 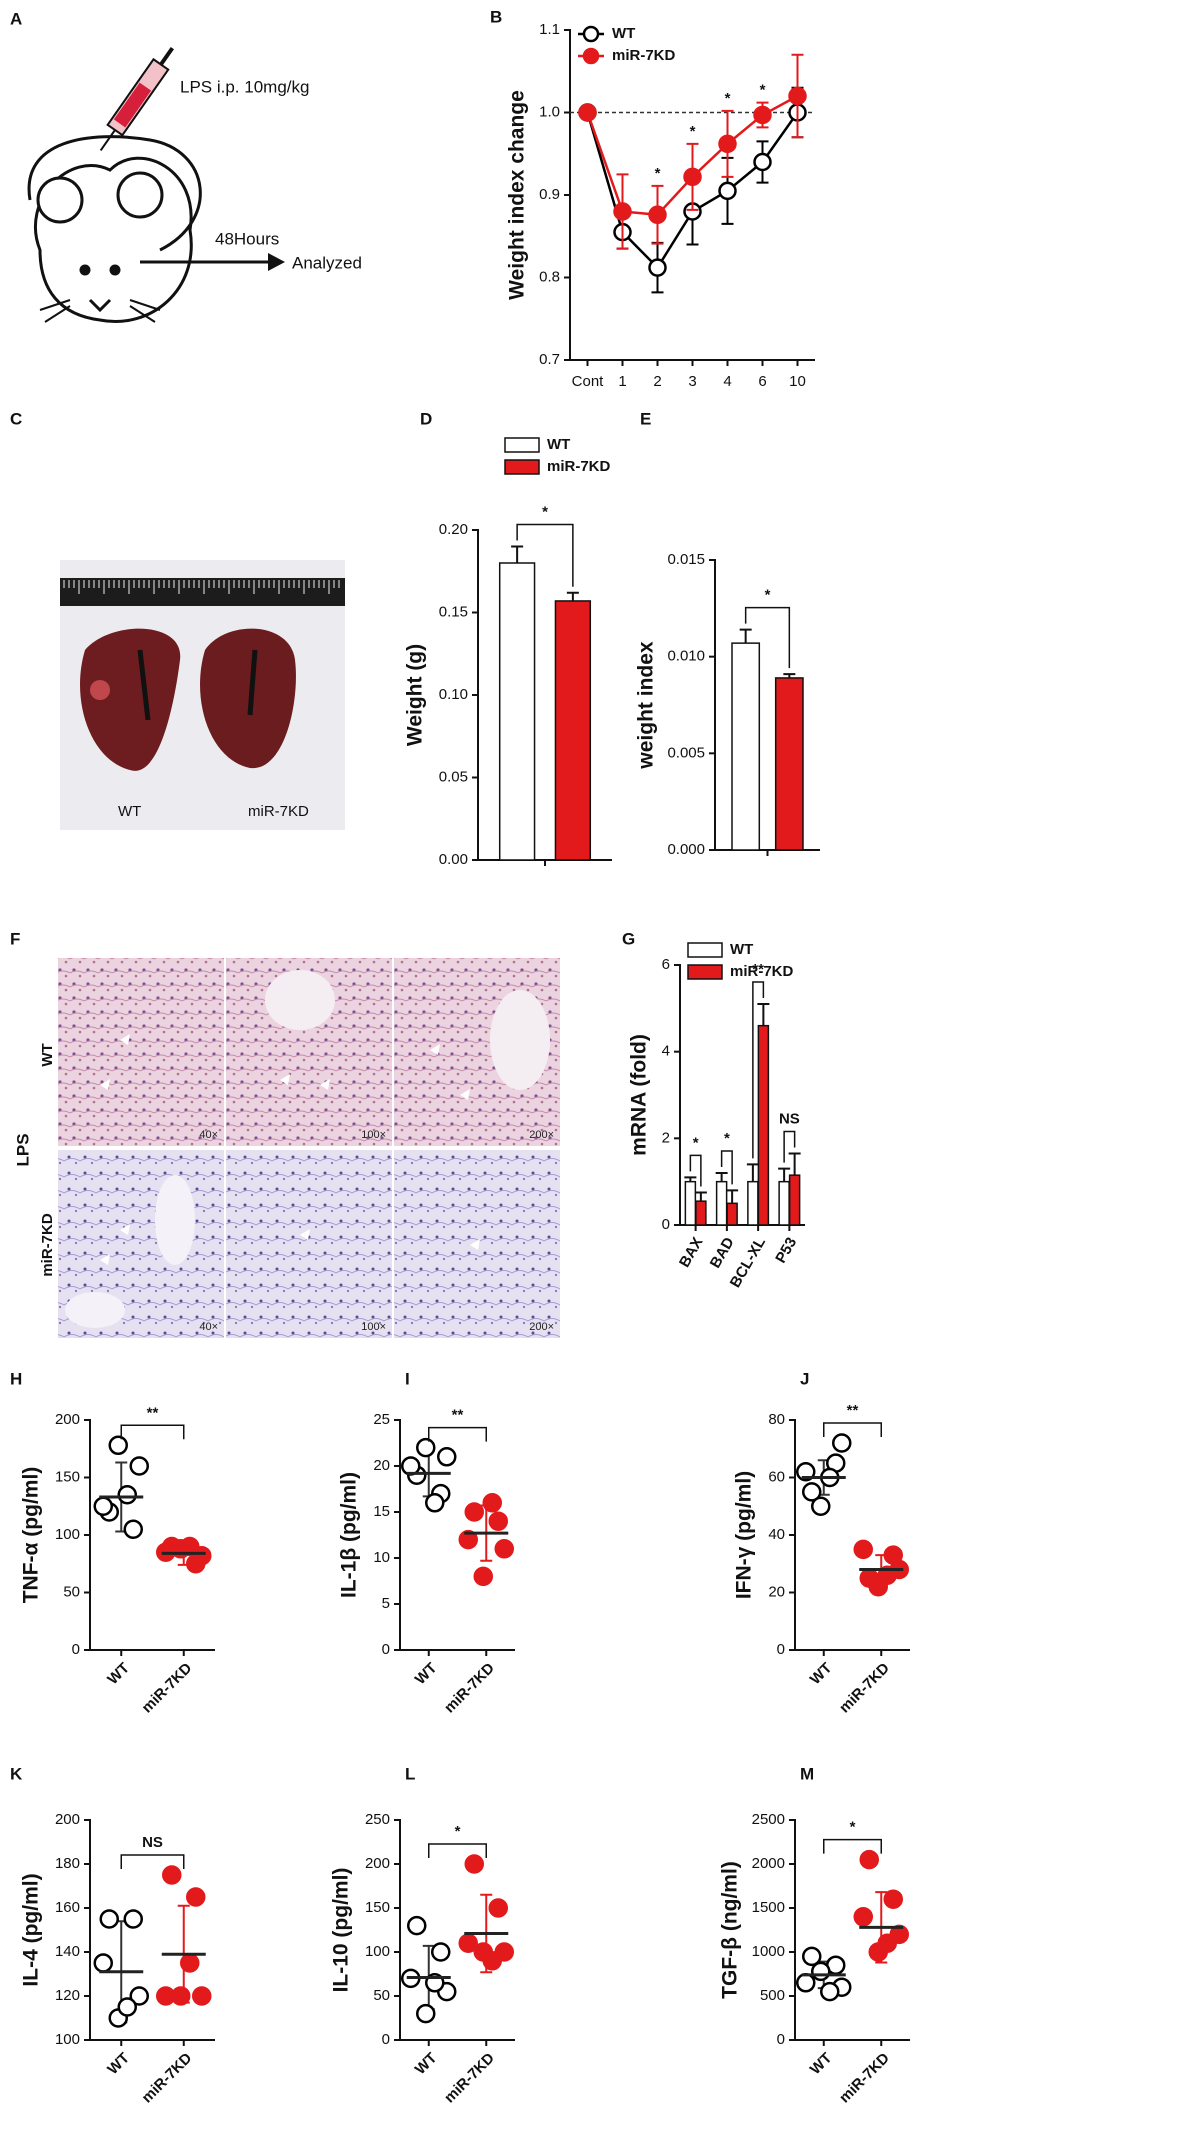 What do you see at coordinates (327, 262) in the screenshot?
I see `outcome-label: Analyzed` at bounding box center [327, 262].